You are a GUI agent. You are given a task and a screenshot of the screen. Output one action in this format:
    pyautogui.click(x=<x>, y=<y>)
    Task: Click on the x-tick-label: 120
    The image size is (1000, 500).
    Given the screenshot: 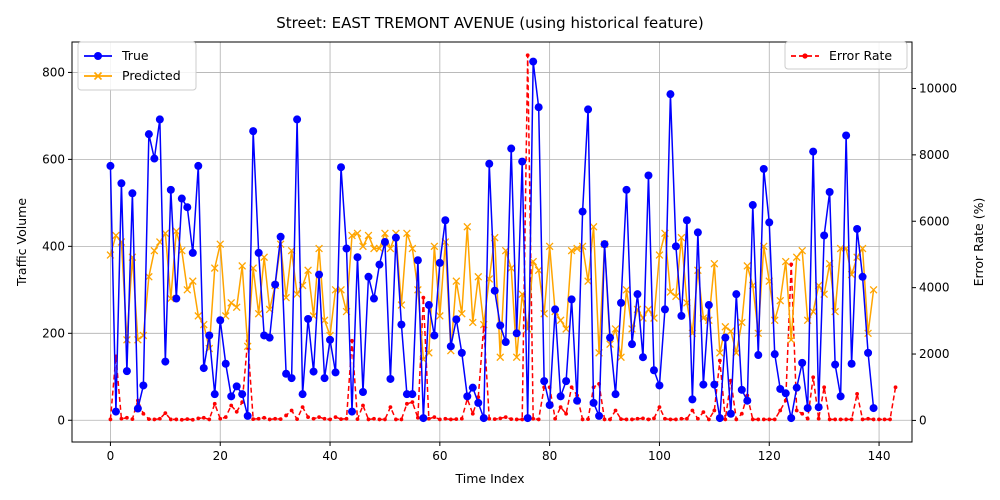 What is the action you would take?
    pyautogui.click(x=769, y=456)
    